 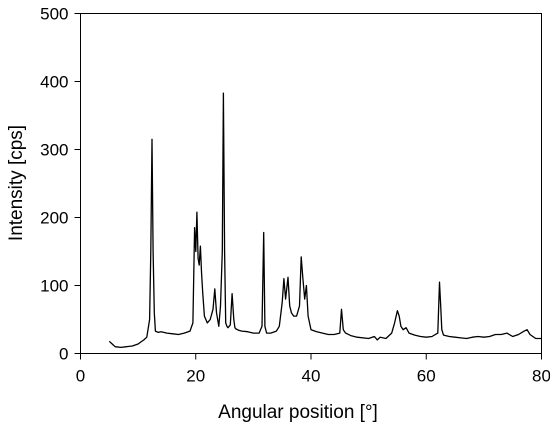 I want to click on x-tick-label: 80, so click(x=541, y=376).